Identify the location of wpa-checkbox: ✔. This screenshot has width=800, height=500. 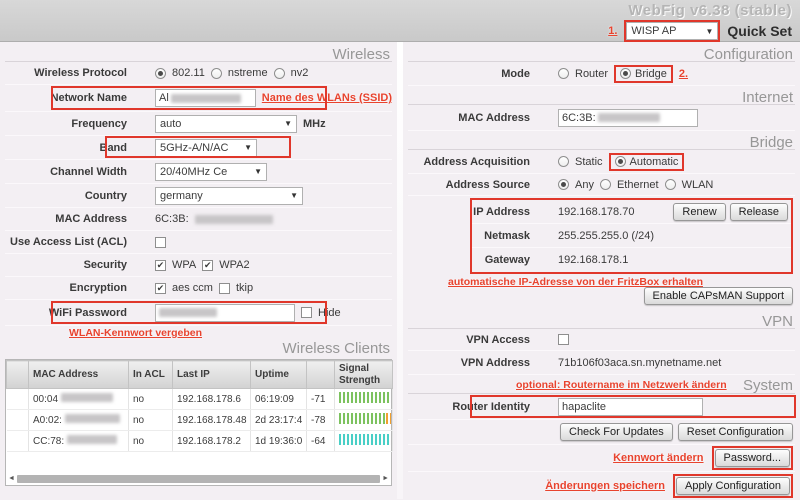
(160, 265).